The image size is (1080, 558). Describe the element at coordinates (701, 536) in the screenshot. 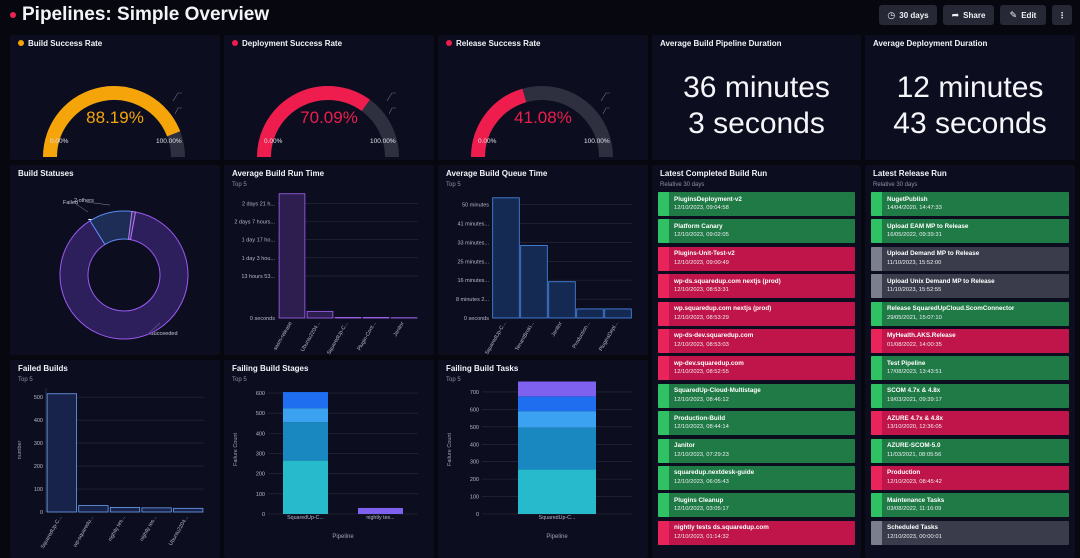

I see `run-date: 12/10/2023, 01:14:32` at that location.